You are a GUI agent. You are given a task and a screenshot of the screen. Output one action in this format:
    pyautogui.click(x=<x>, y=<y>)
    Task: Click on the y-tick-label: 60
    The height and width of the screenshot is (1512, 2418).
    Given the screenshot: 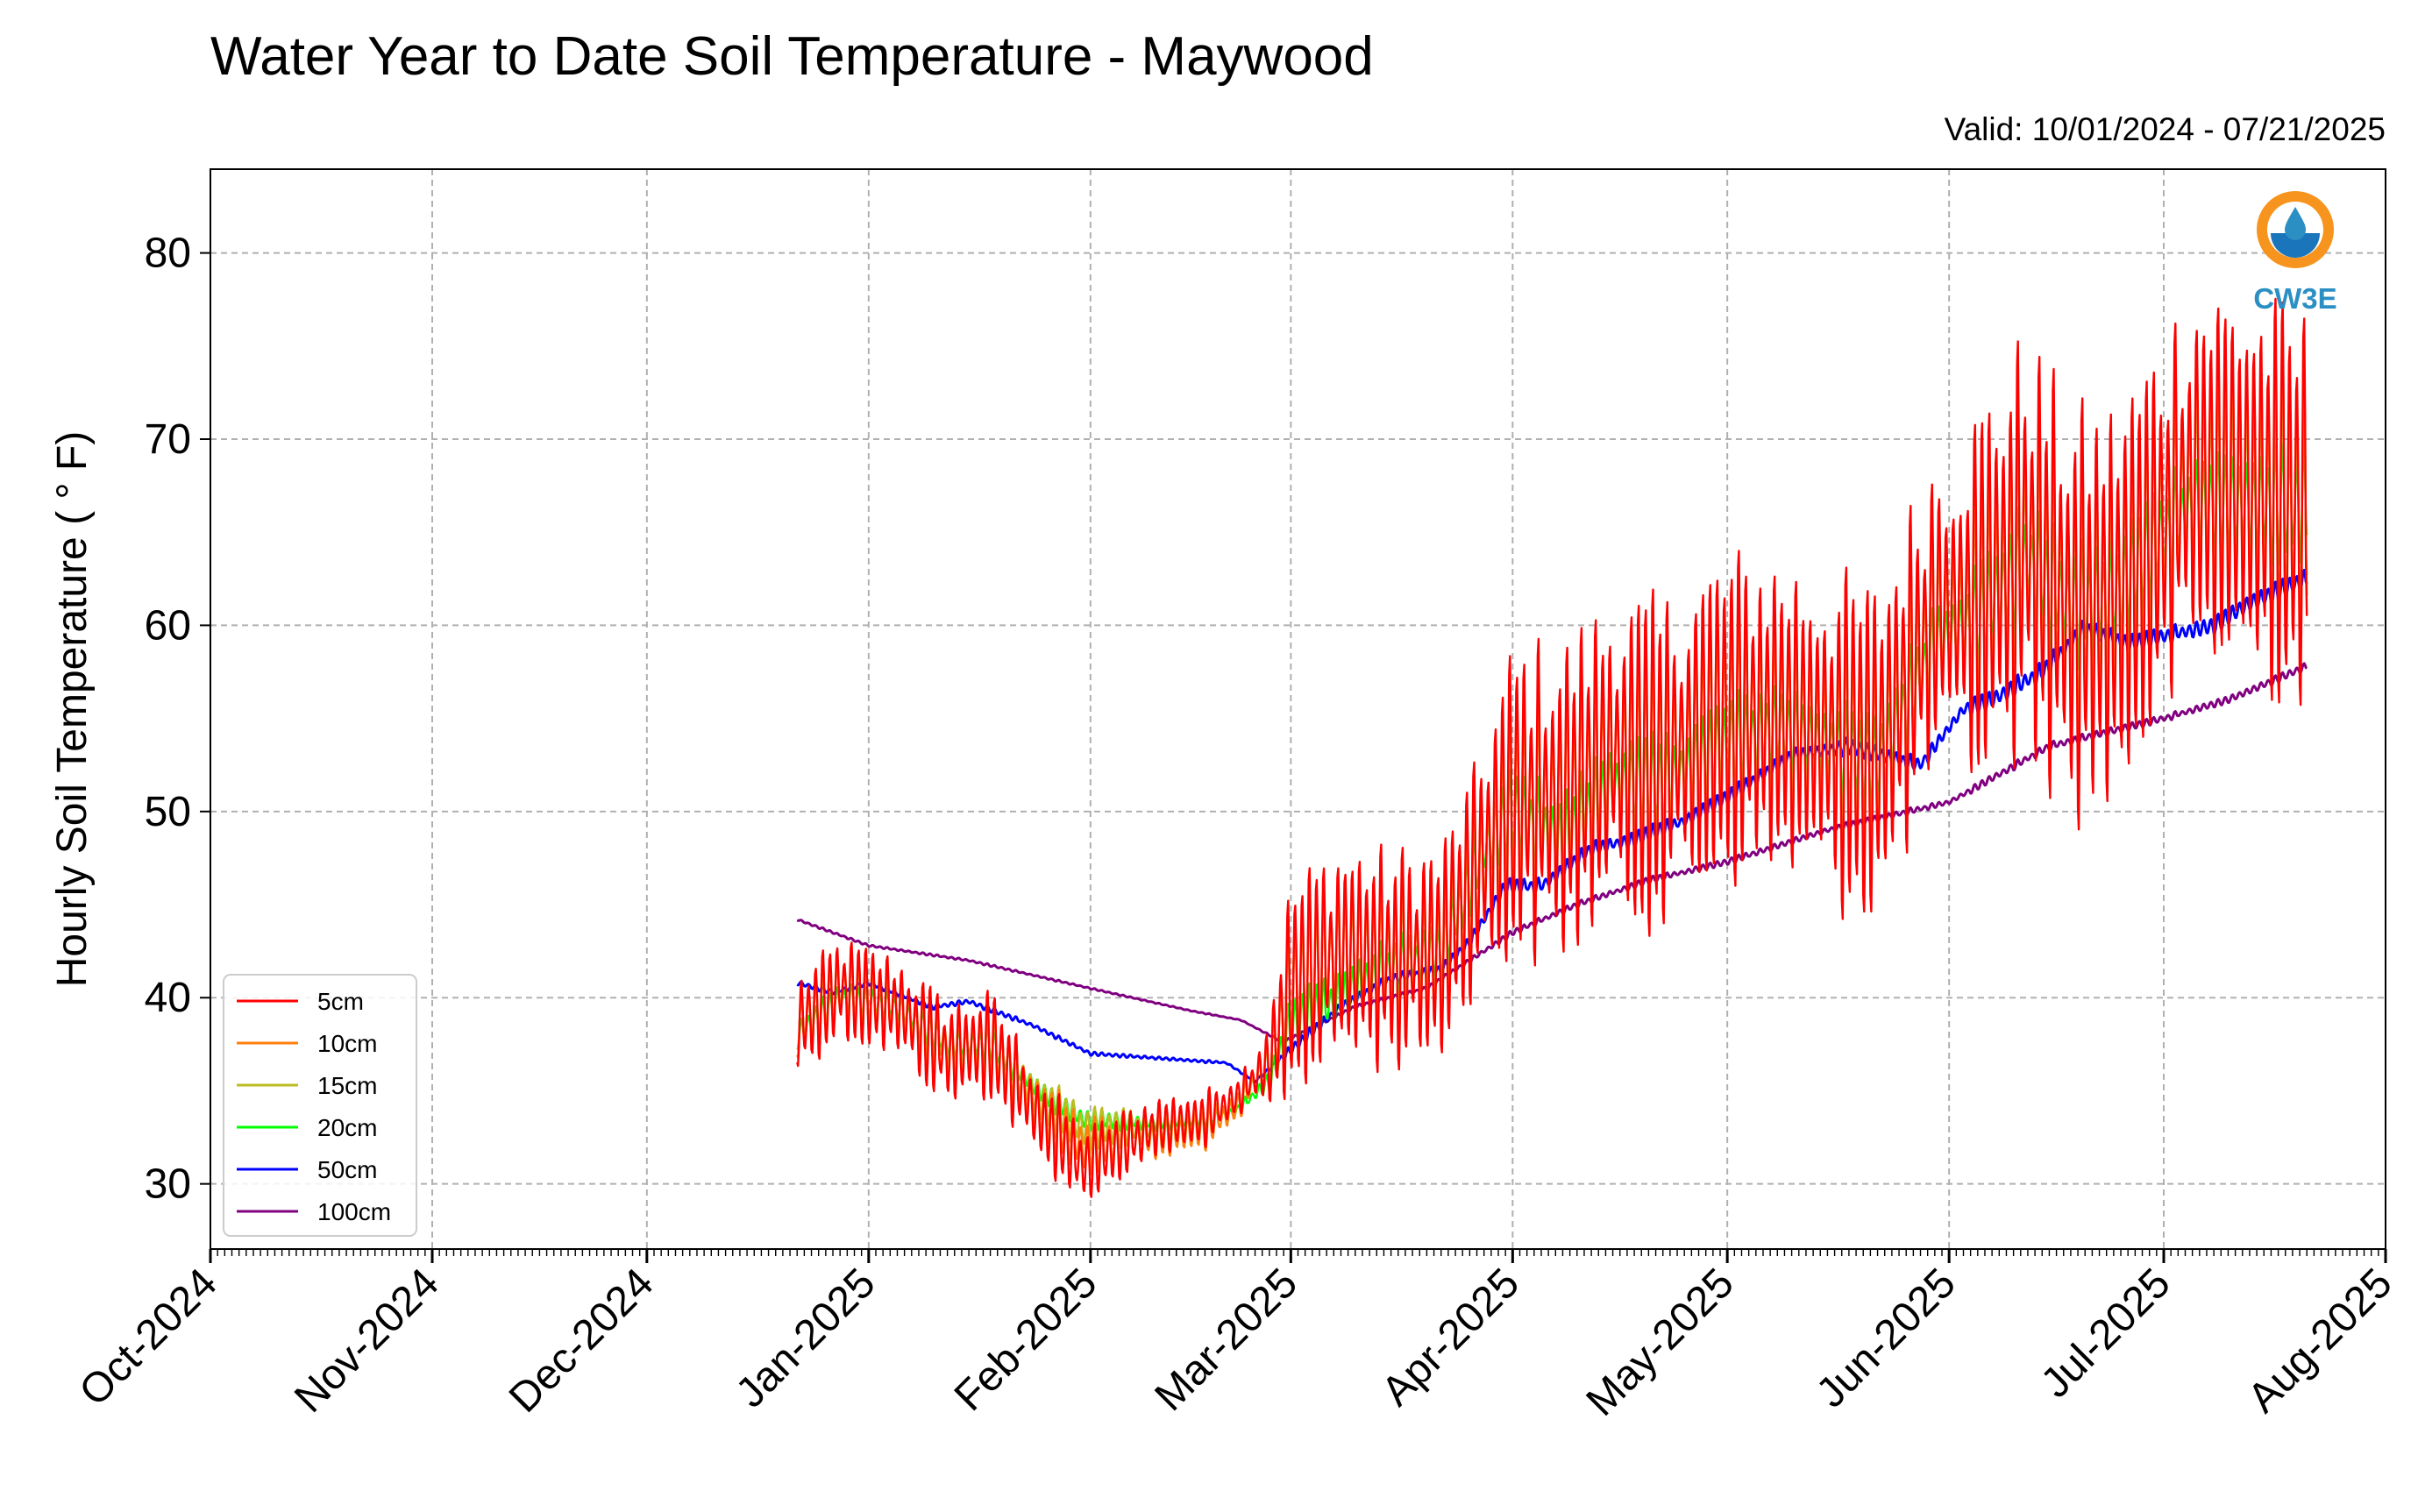 What is the action you would take?
    pyautogui.click(x=168, y=625)
    